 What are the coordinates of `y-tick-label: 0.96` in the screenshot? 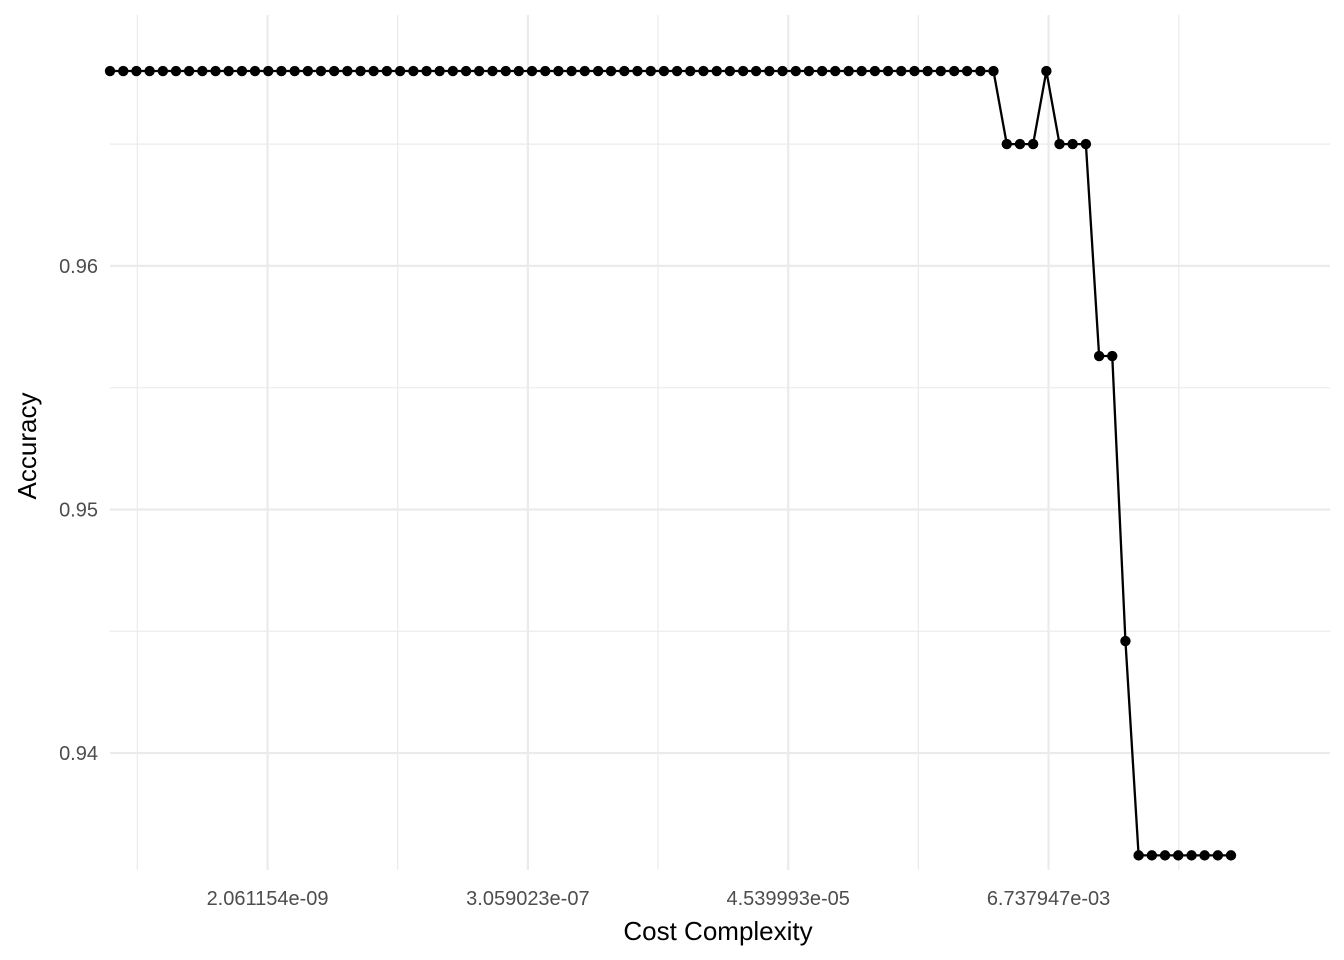 It's located at (78, 267).